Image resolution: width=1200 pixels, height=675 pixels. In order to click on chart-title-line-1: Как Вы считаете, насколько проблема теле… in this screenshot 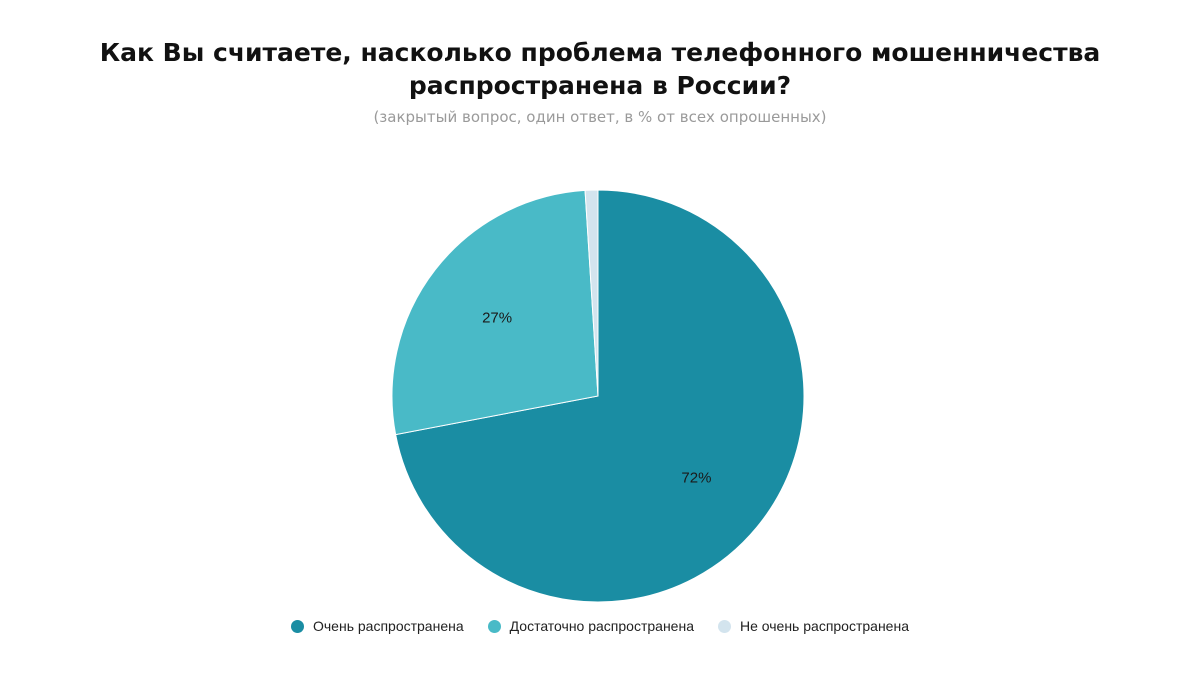, I will do `click(600, 52)`.